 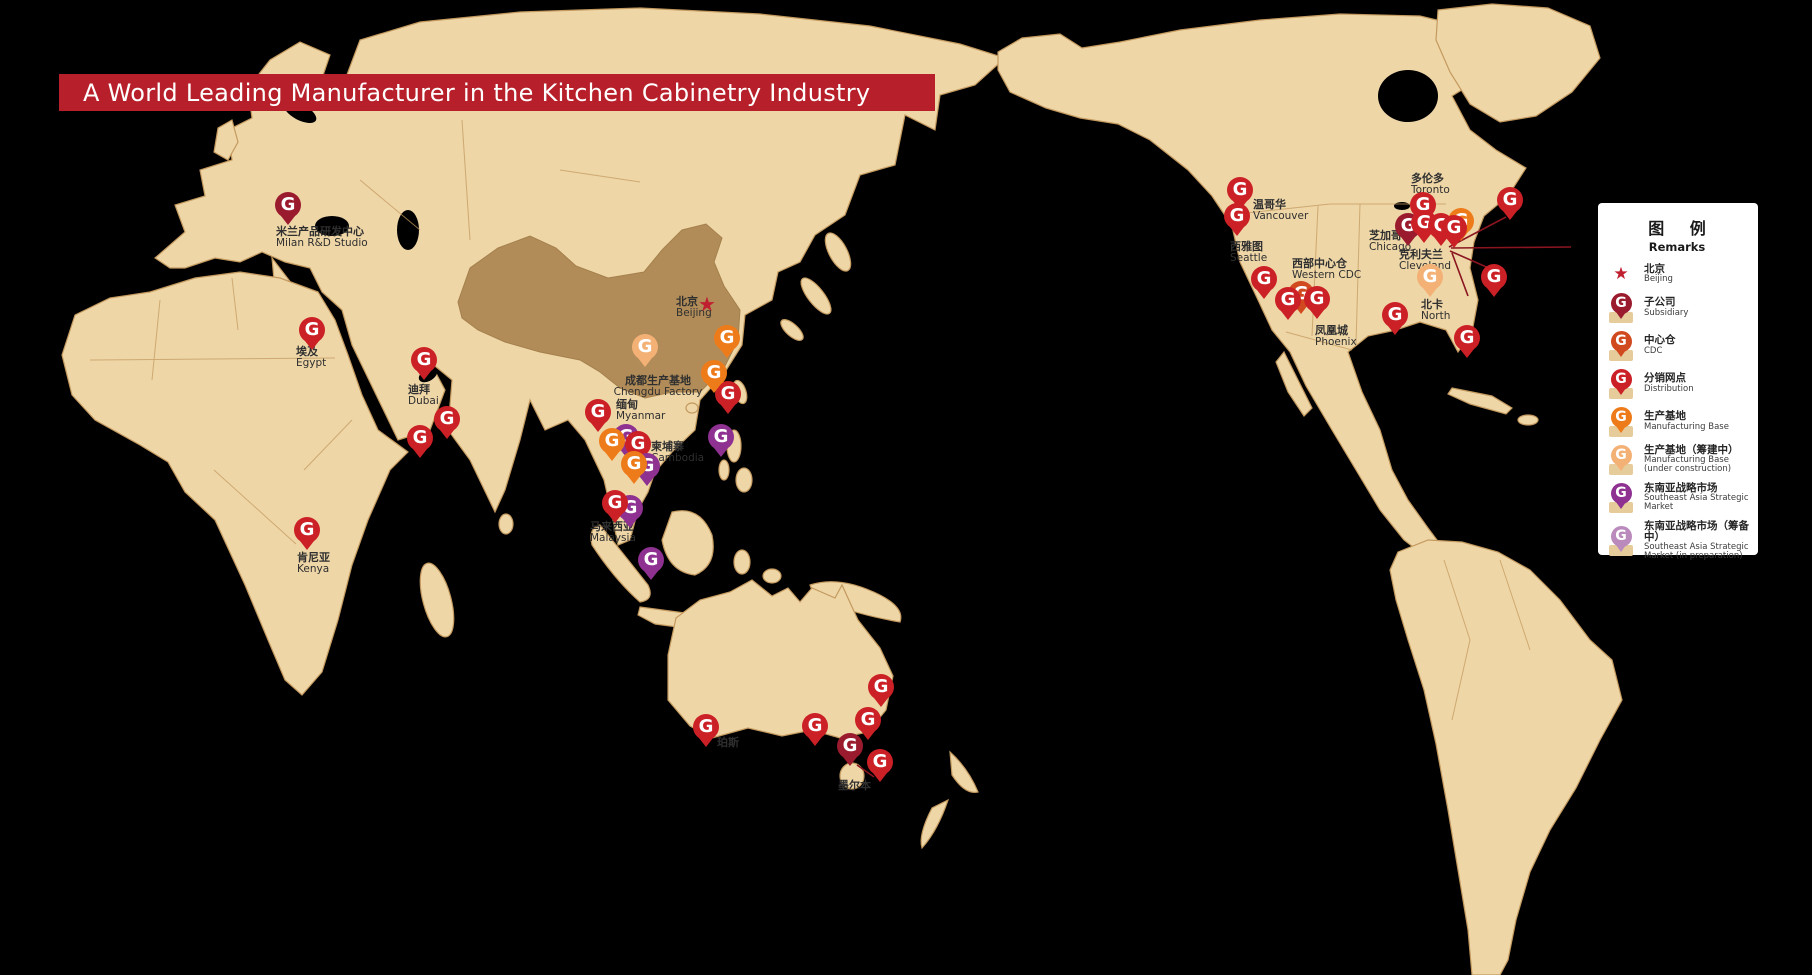 I want to click on map-label-milan: 米兰产品研发中心 Milan R&D Studio, so click(x=322, y=237).